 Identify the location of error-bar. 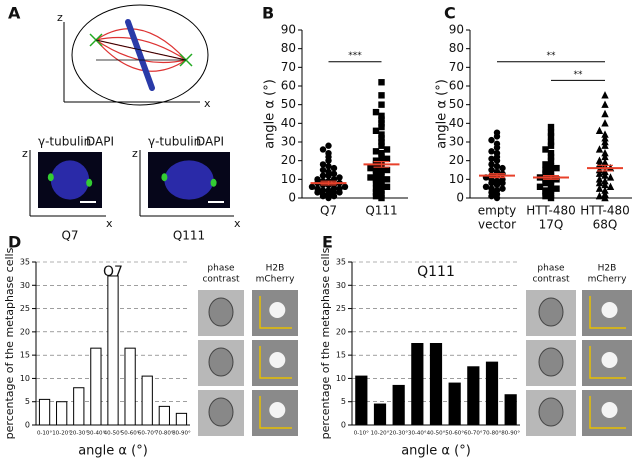
(381, 164).